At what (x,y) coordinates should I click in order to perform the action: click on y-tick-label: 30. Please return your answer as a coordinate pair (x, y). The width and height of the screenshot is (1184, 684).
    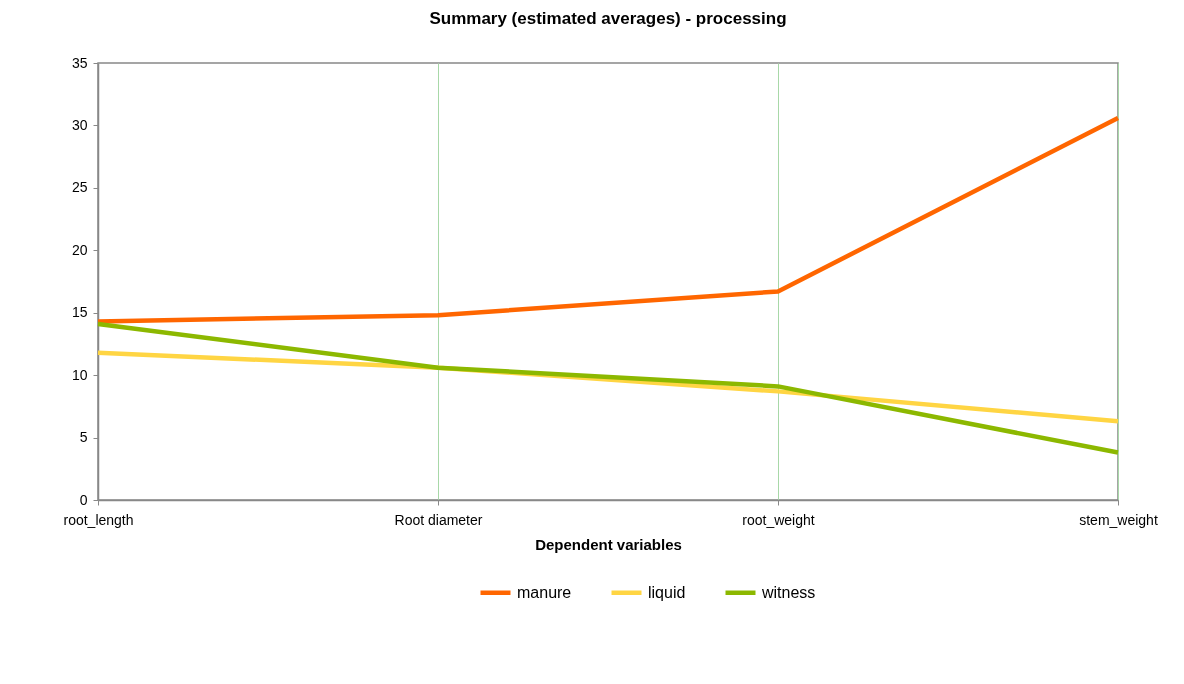
    Looking at the image, I should click on (79, 124).